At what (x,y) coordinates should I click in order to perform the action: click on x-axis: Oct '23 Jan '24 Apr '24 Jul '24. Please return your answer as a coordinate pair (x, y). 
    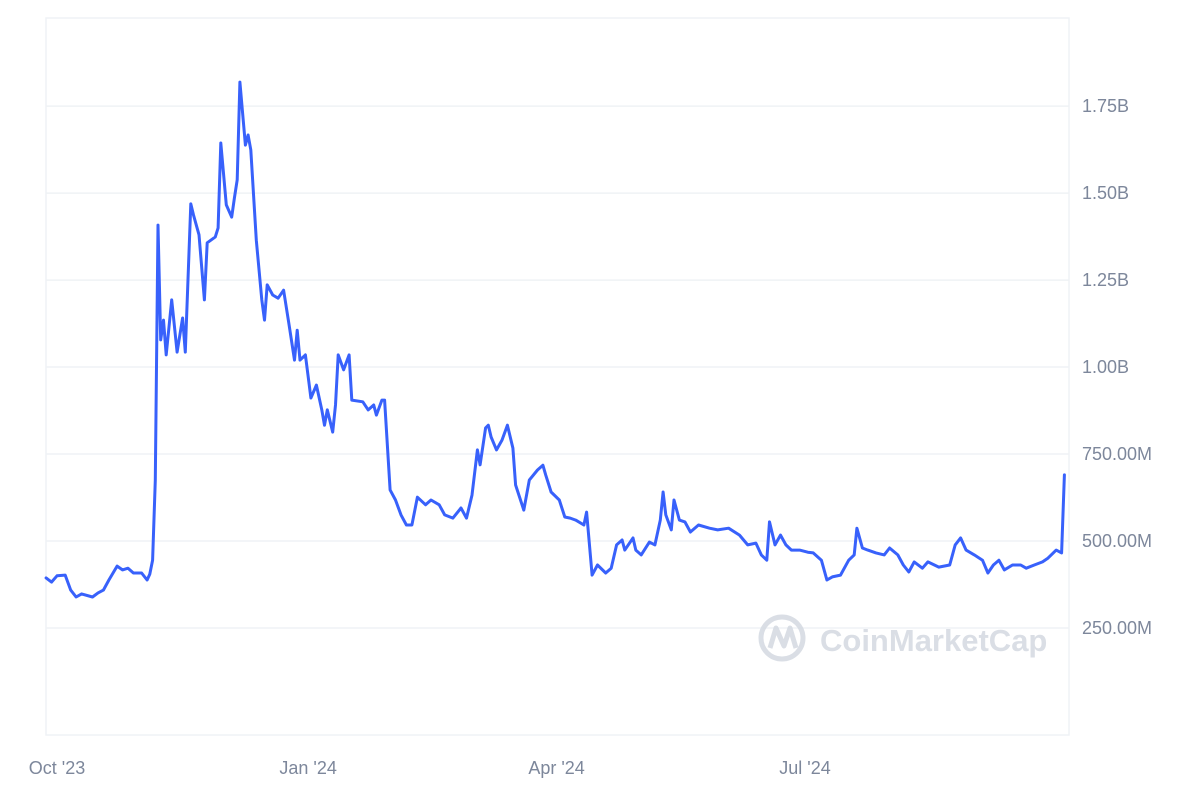
    Looking at the image, I should click on (430, 768).